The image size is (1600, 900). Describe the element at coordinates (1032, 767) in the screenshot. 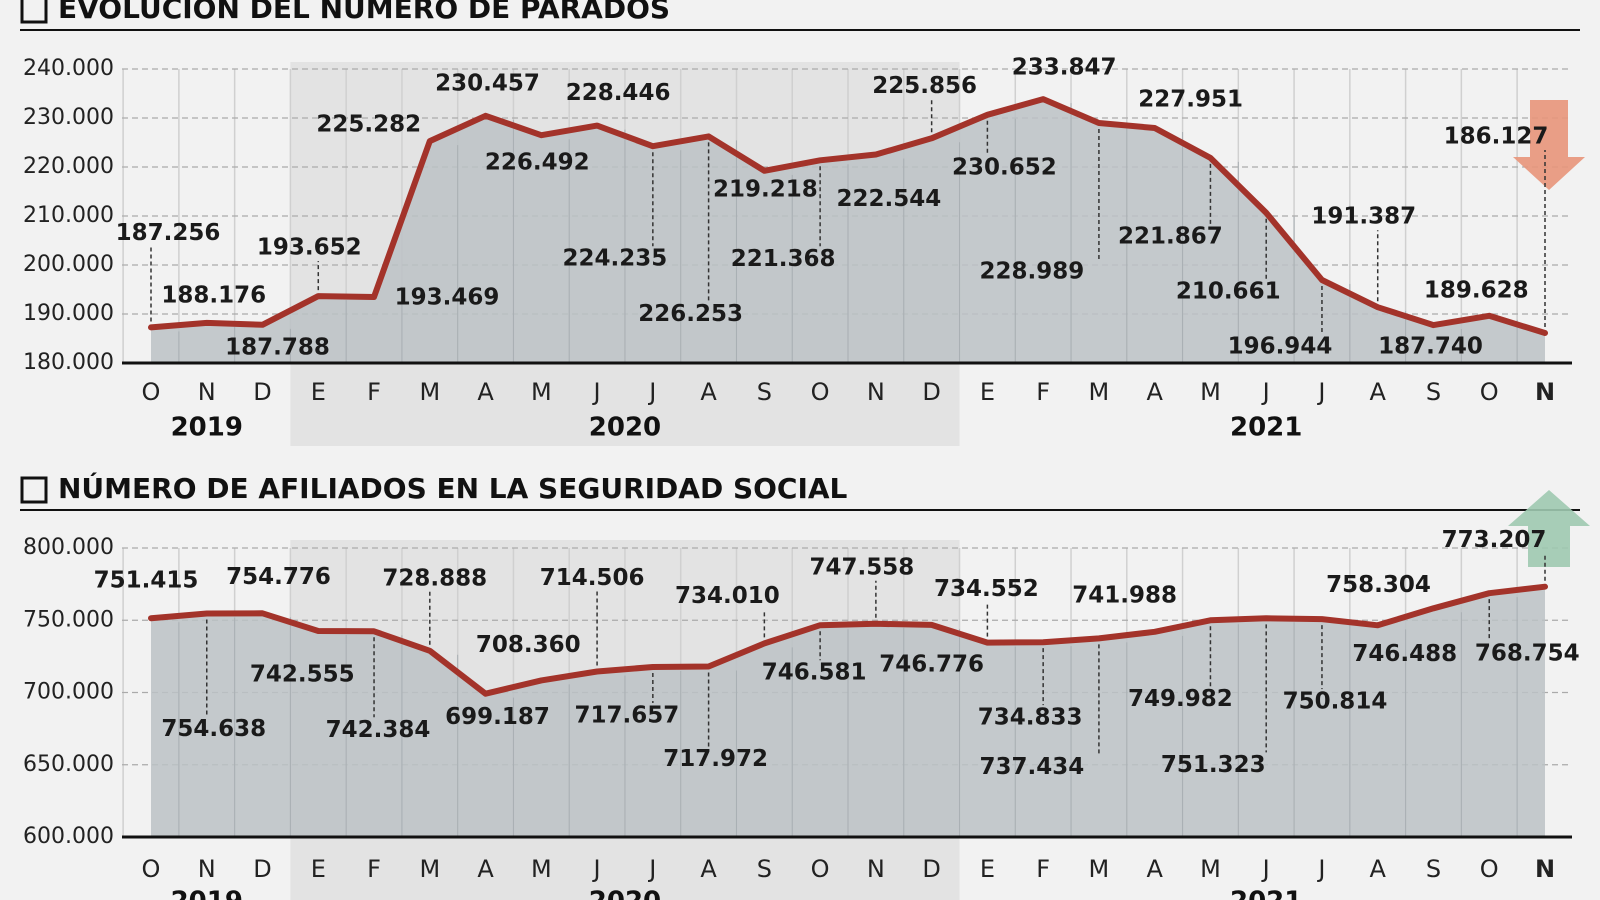

I see `value-label: 737.434` at that location.